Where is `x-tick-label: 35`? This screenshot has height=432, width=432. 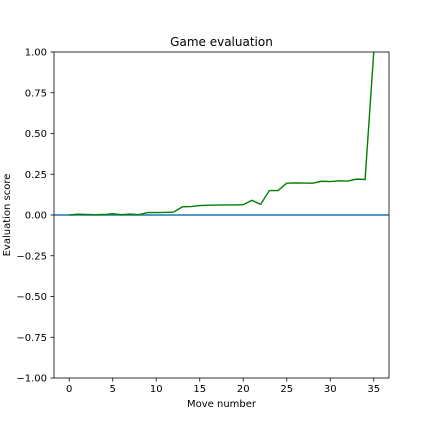
x-tick-label: 35 is located at coordinates (373, 389).